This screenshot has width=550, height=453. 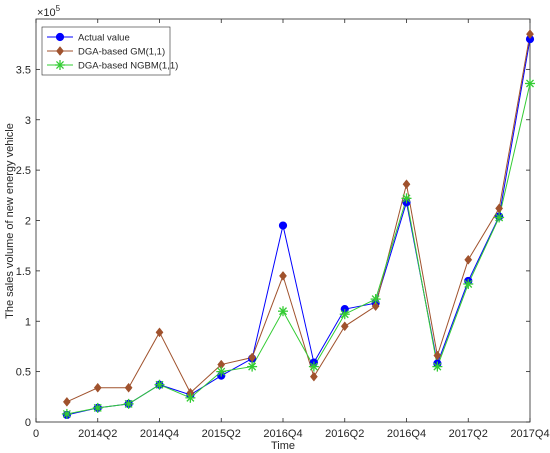 What do you see at coordinates (104, 38) in the screenshot?
I see `legend-label: Actual value` at bounding box center [104, 38].